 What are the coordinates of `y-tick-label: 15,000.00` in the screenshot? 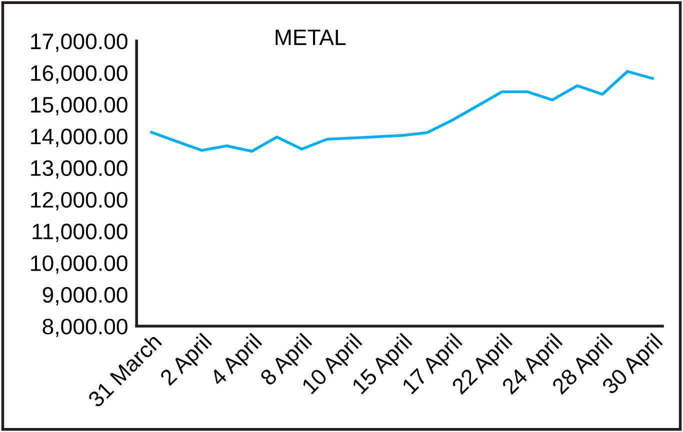 It's located at (79, 106).